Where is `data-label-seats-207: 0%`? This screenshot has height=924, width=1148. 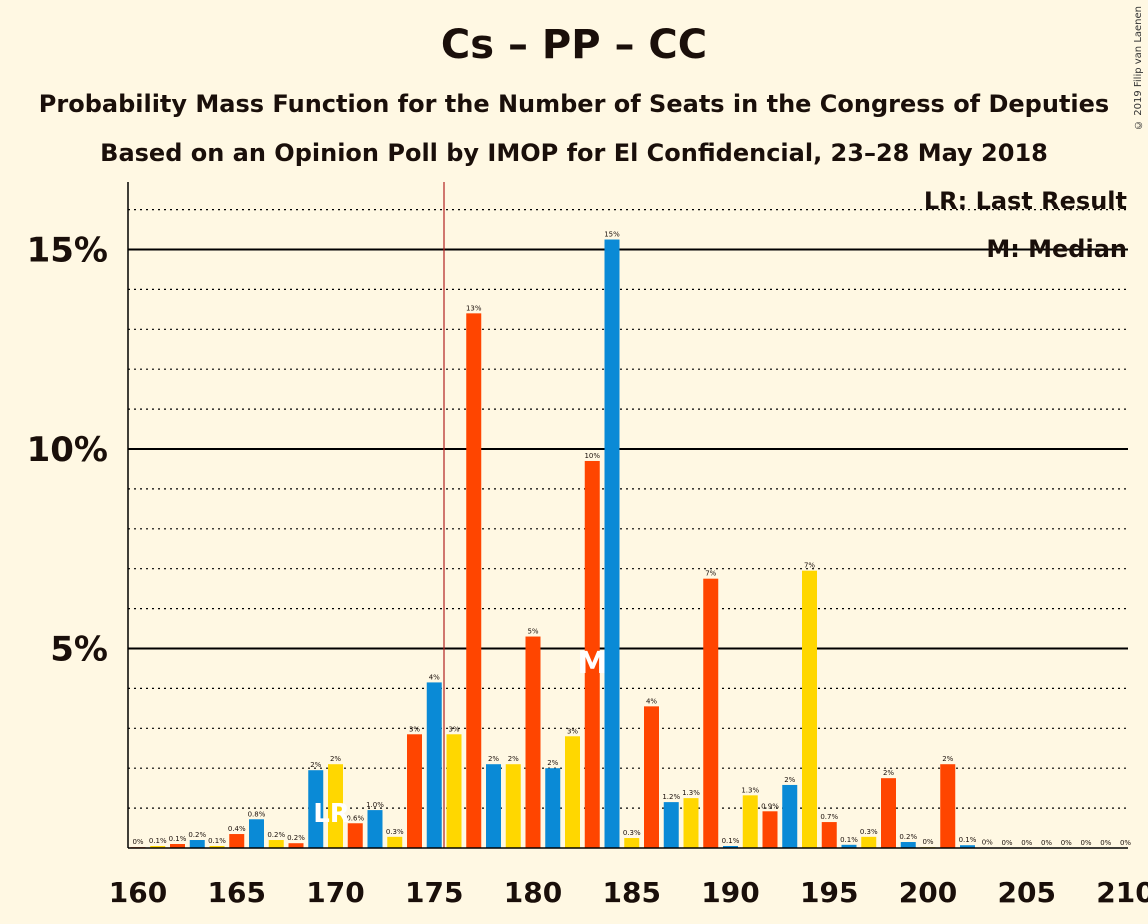
data-label-seats-207: 0% is located at coordinates (1066, 843).